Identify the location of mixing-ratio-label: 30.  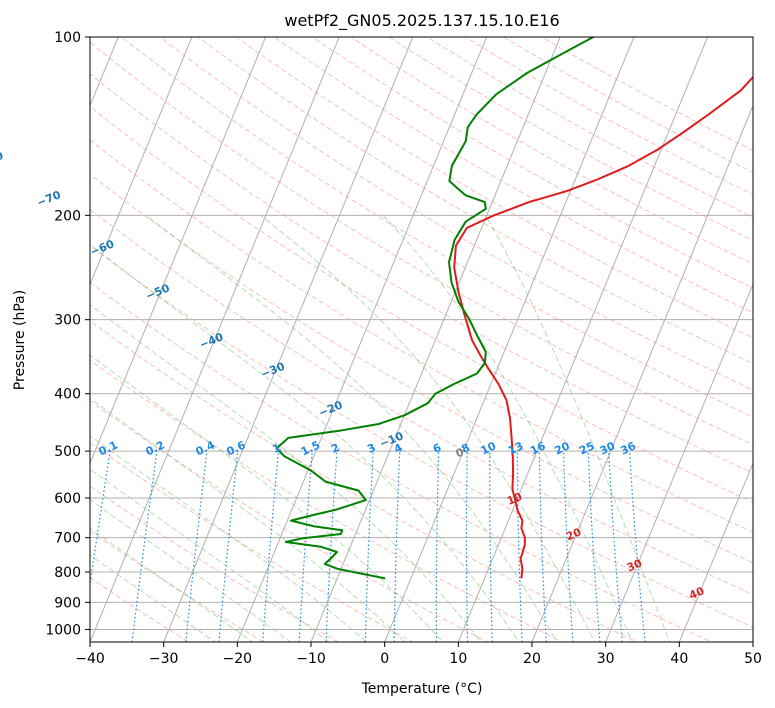
(608, 448).